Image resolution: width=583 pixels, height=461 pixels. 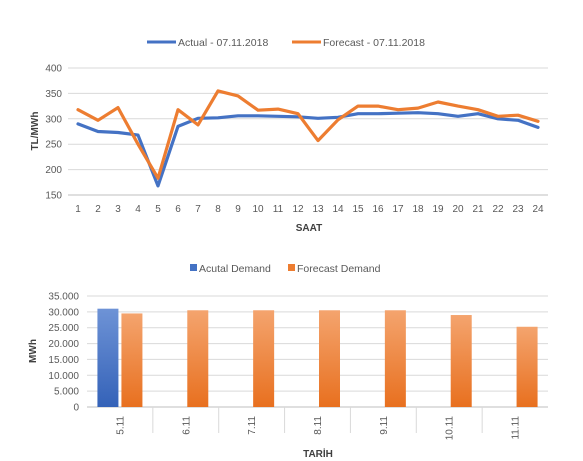 I want to click on y-tick-label: 0, so click(x=76, y=408).